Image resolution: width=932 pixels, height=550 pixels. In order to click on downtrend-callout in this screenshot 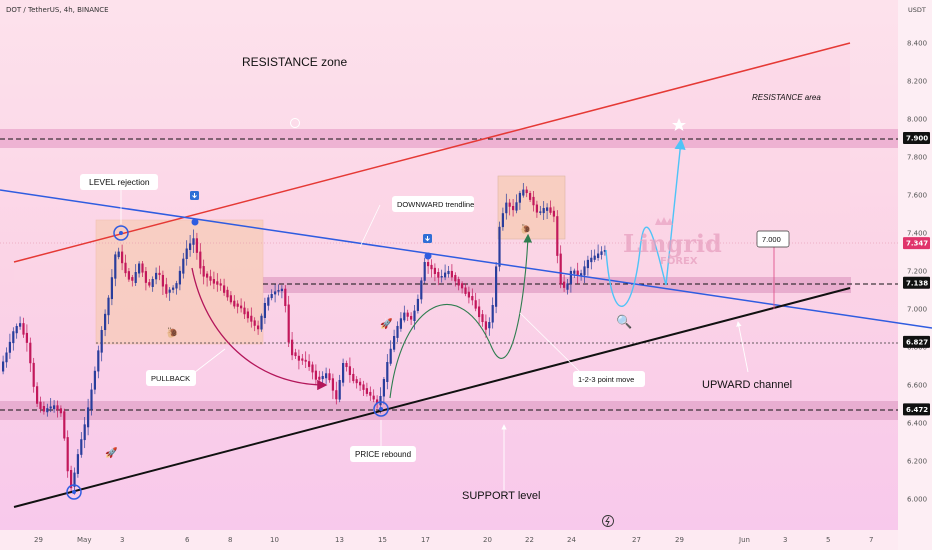, I will do `click(370, 226)`.